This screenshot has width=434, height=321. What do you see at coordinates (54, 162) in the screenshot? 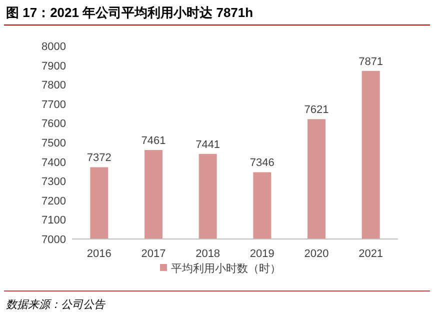
I see `y-tick-label: 7400` at bounding box center [54, 162].